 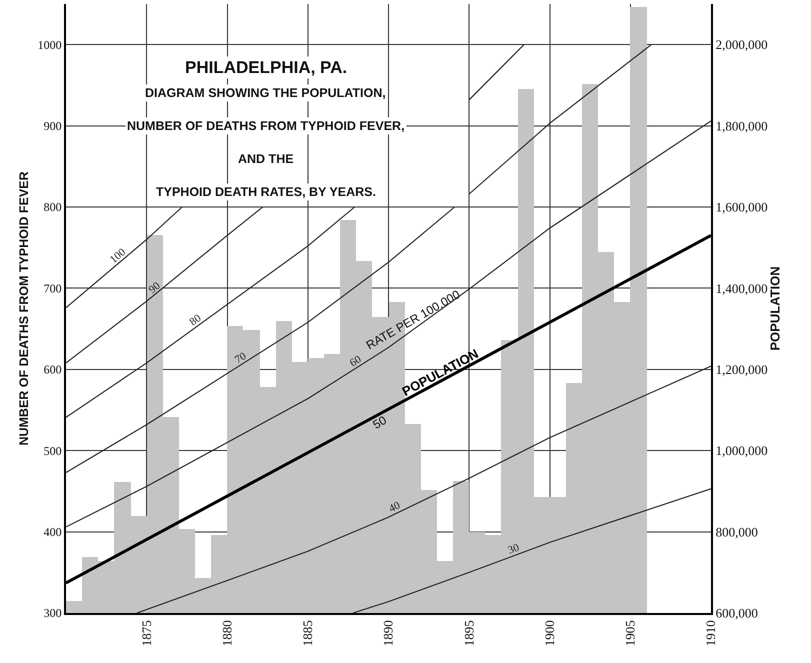 What do you see at coordinates (468, 633) in the screenshot?
I see `x-tick-label: 1895` at bounding box center [468, 633].